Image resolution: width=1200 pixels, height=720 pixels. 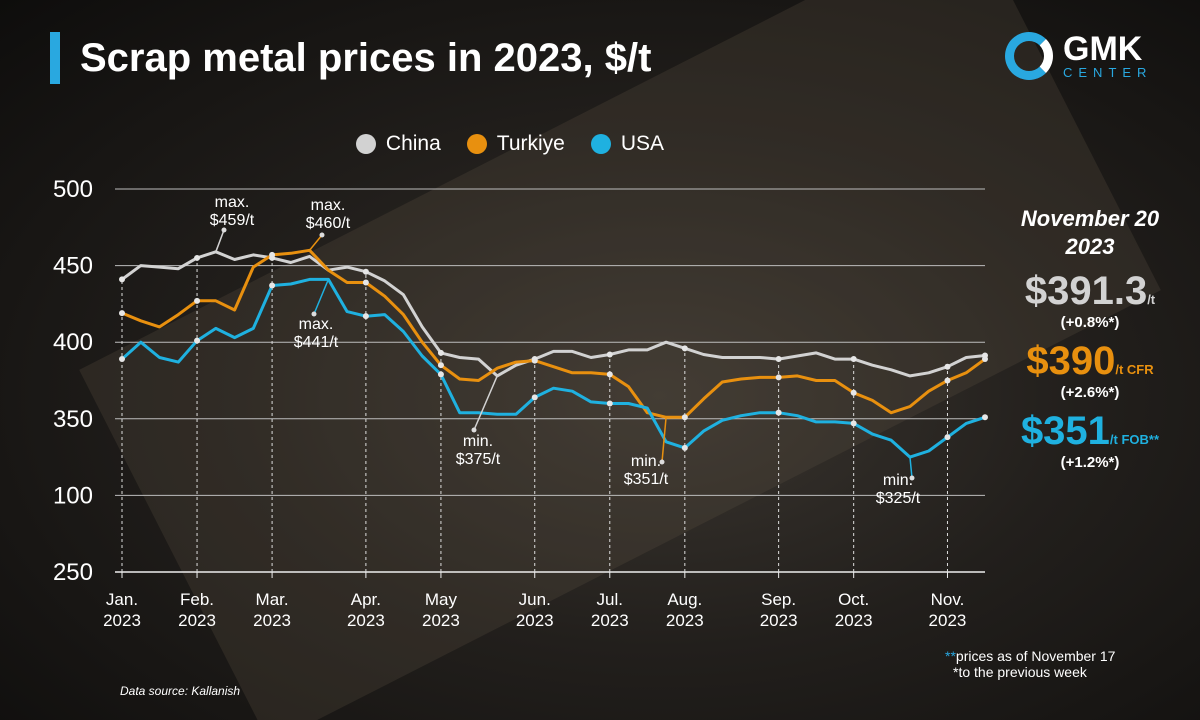 What do you see at coordinates (1151, 299) in the screenshot?
I see `summary-unit: /t` at bounding box center [1151, 299].